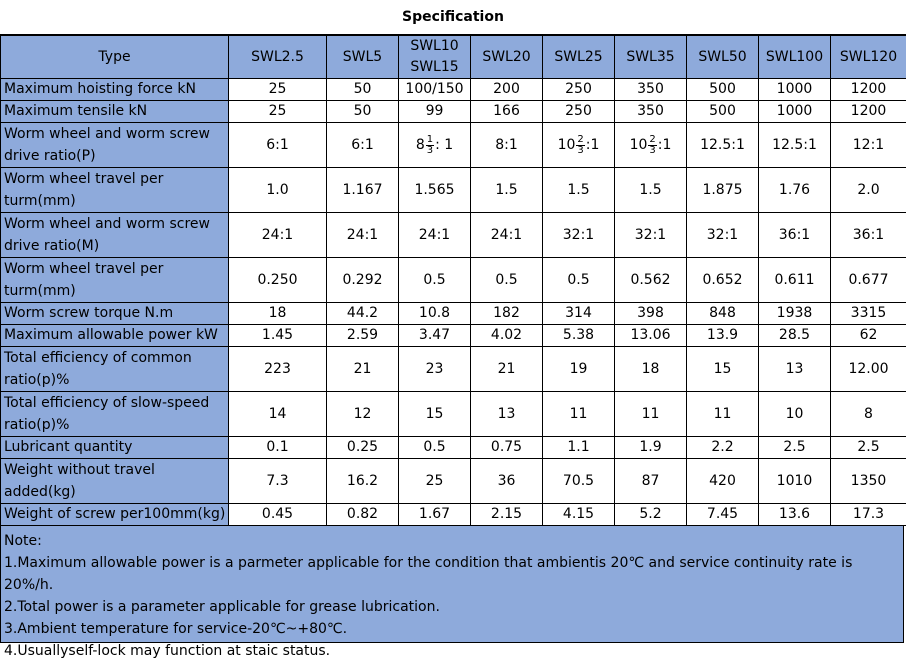 This screenshot has width=906, height=662. What do you see at coordinates (507, 336) in the screenshot?
I see `table-cell: 4.02` at bounding box center [507, 336].